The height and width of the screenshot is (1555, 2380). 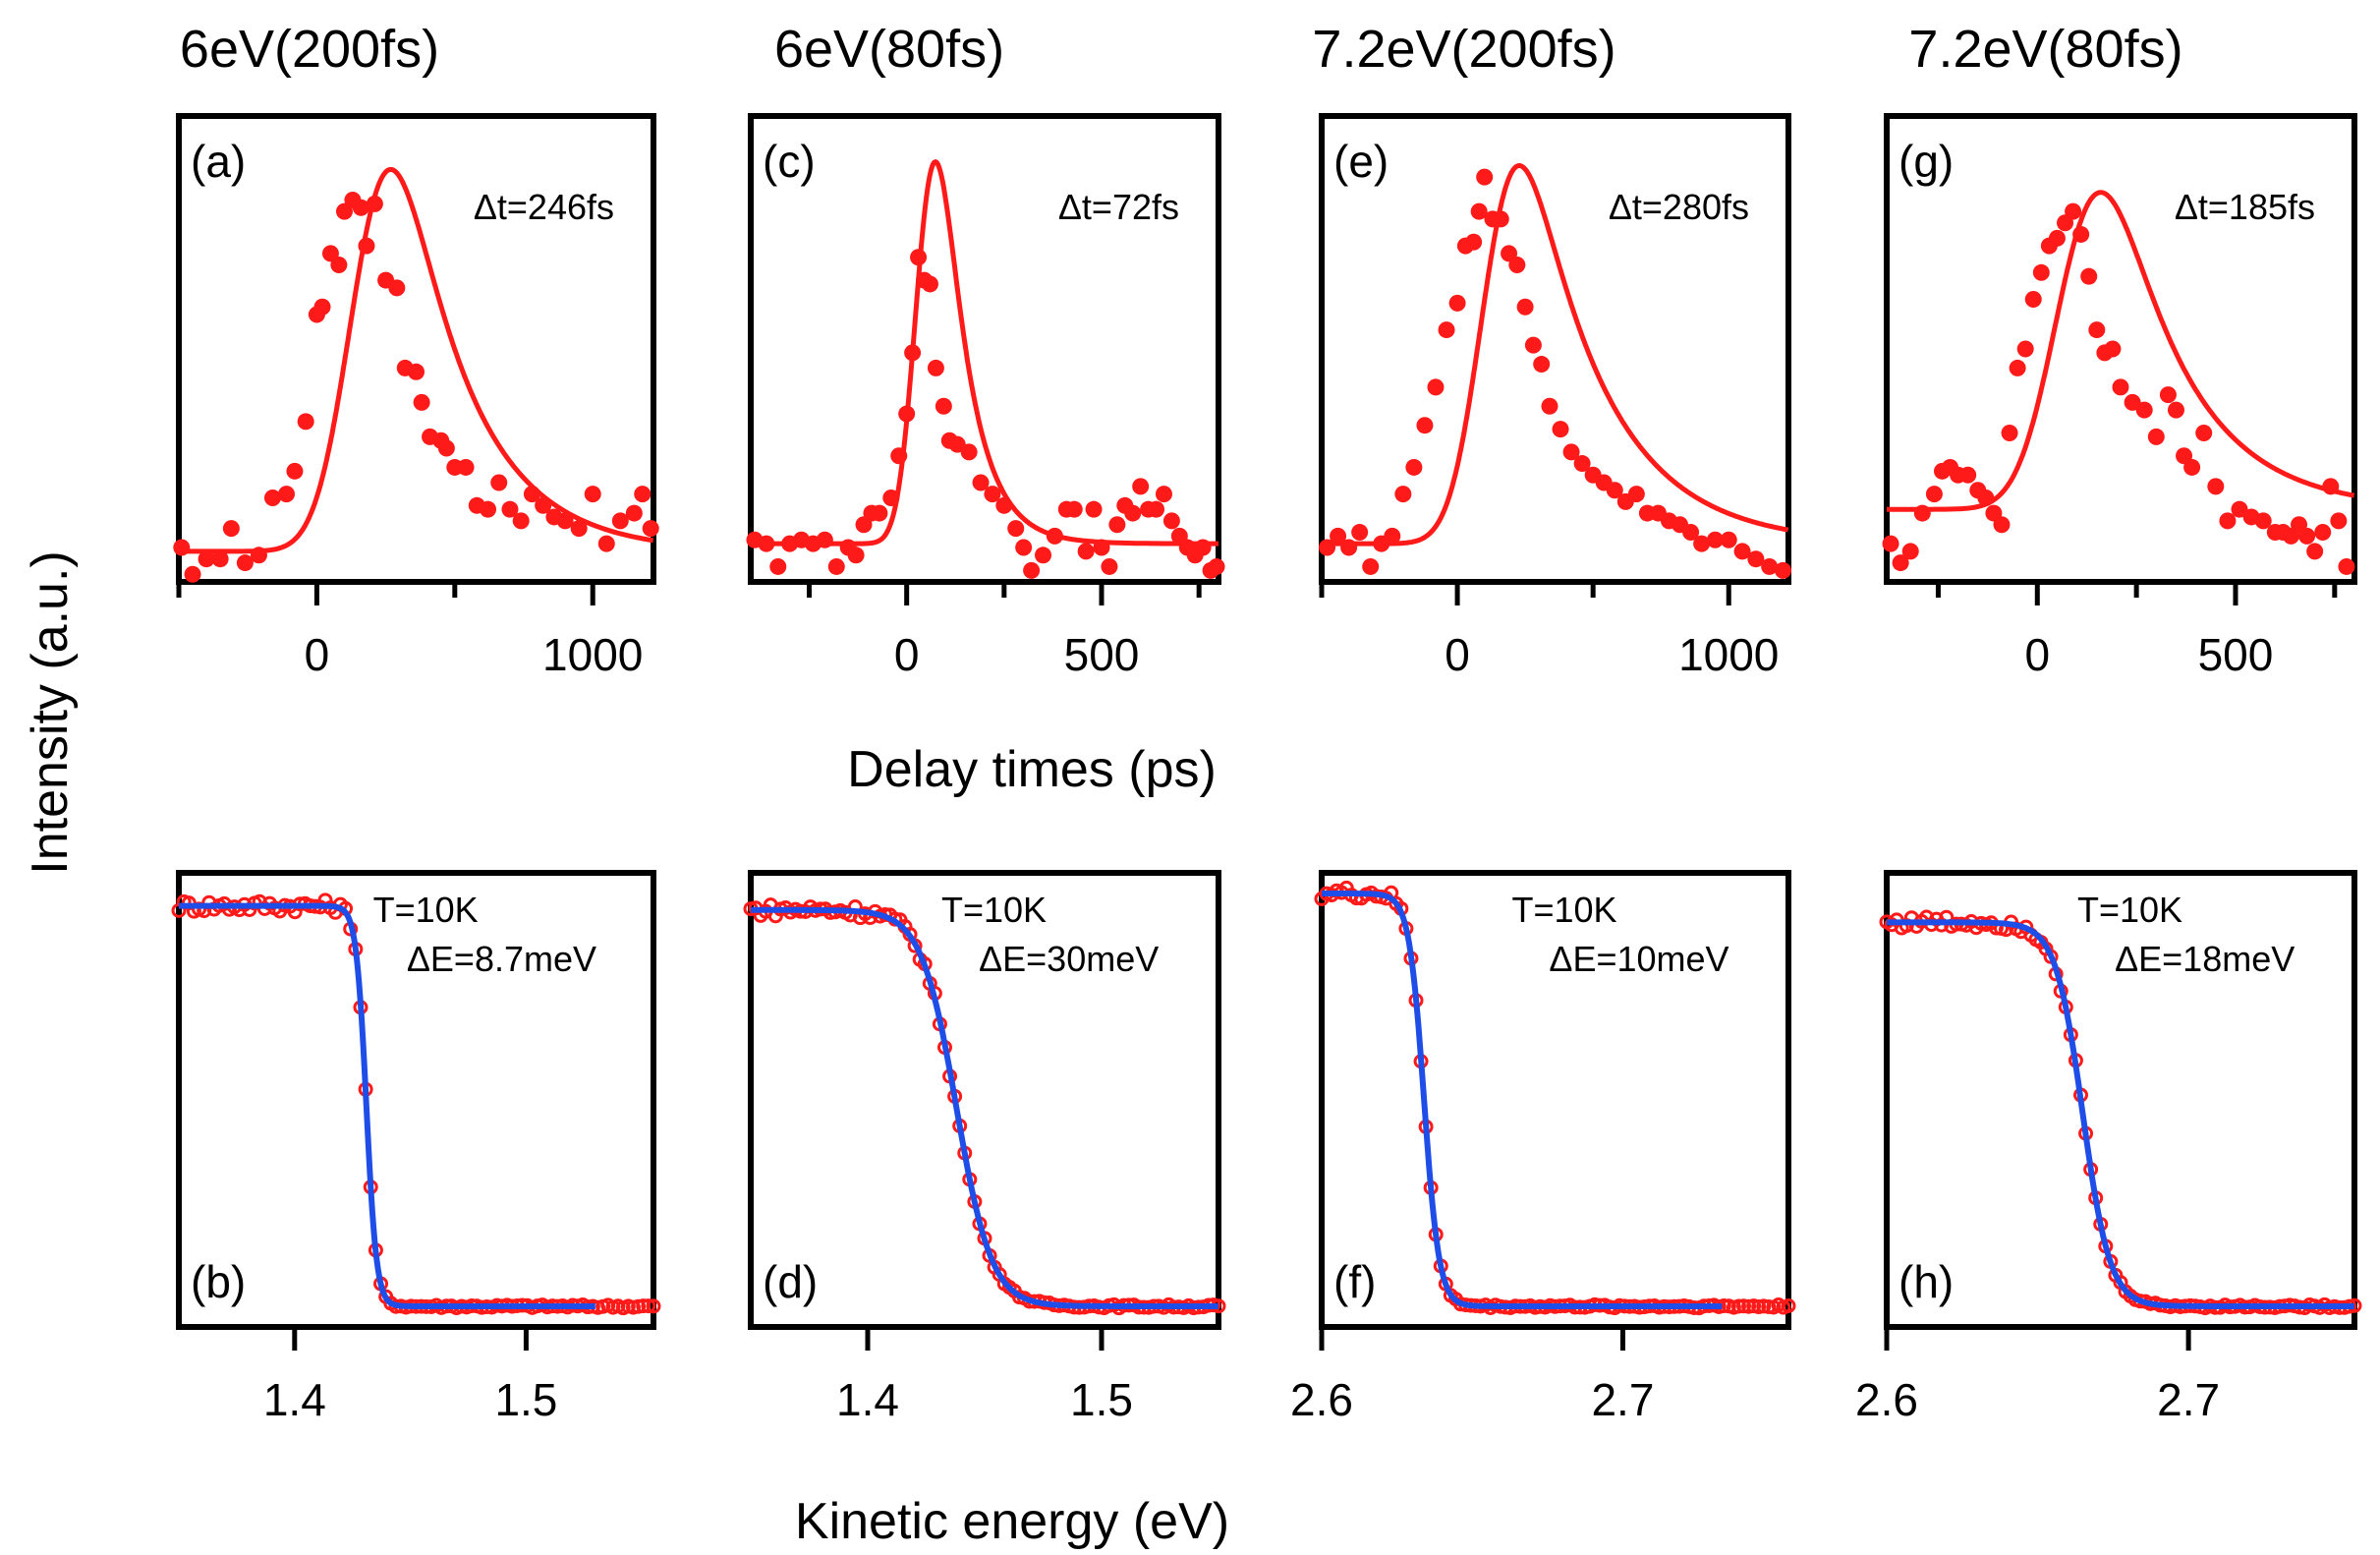 I want to click on panel-f-frame, so click(x=1555, y=1100).